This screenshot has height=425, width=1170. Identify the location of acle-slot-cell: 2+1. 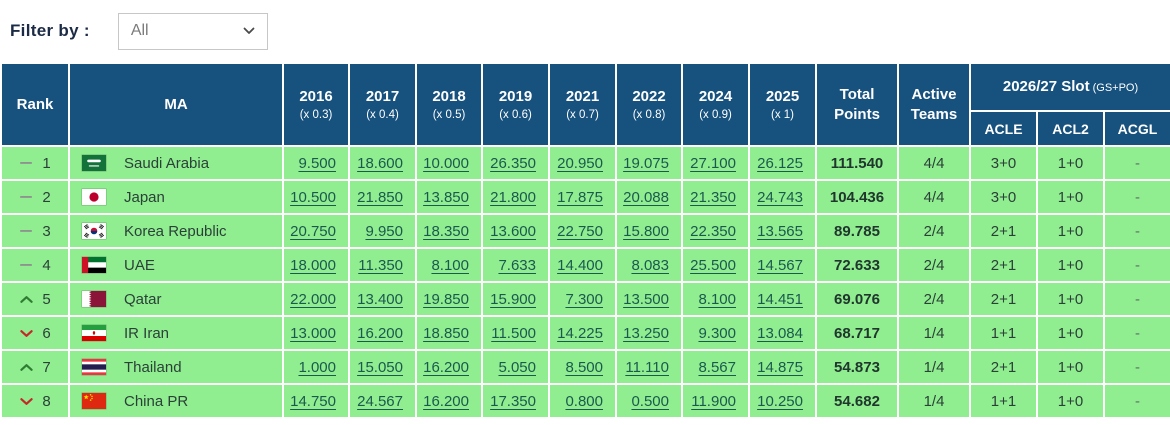
(1003, 367).